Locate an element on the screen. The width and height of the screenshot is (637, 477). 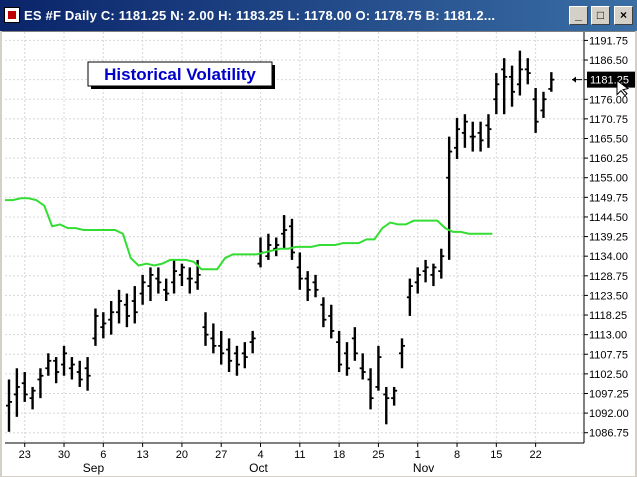
y-tick-label-7: 1155.00 is located at coordinates (608, 179).